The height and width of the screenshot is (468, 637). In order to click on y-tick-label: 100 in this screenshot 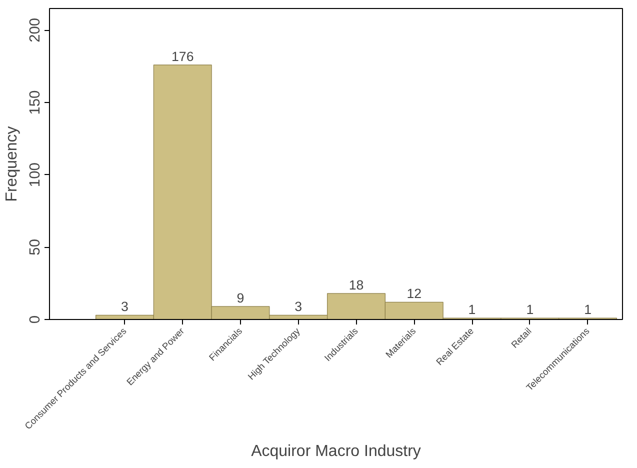, I will do `click(36, 175)`.